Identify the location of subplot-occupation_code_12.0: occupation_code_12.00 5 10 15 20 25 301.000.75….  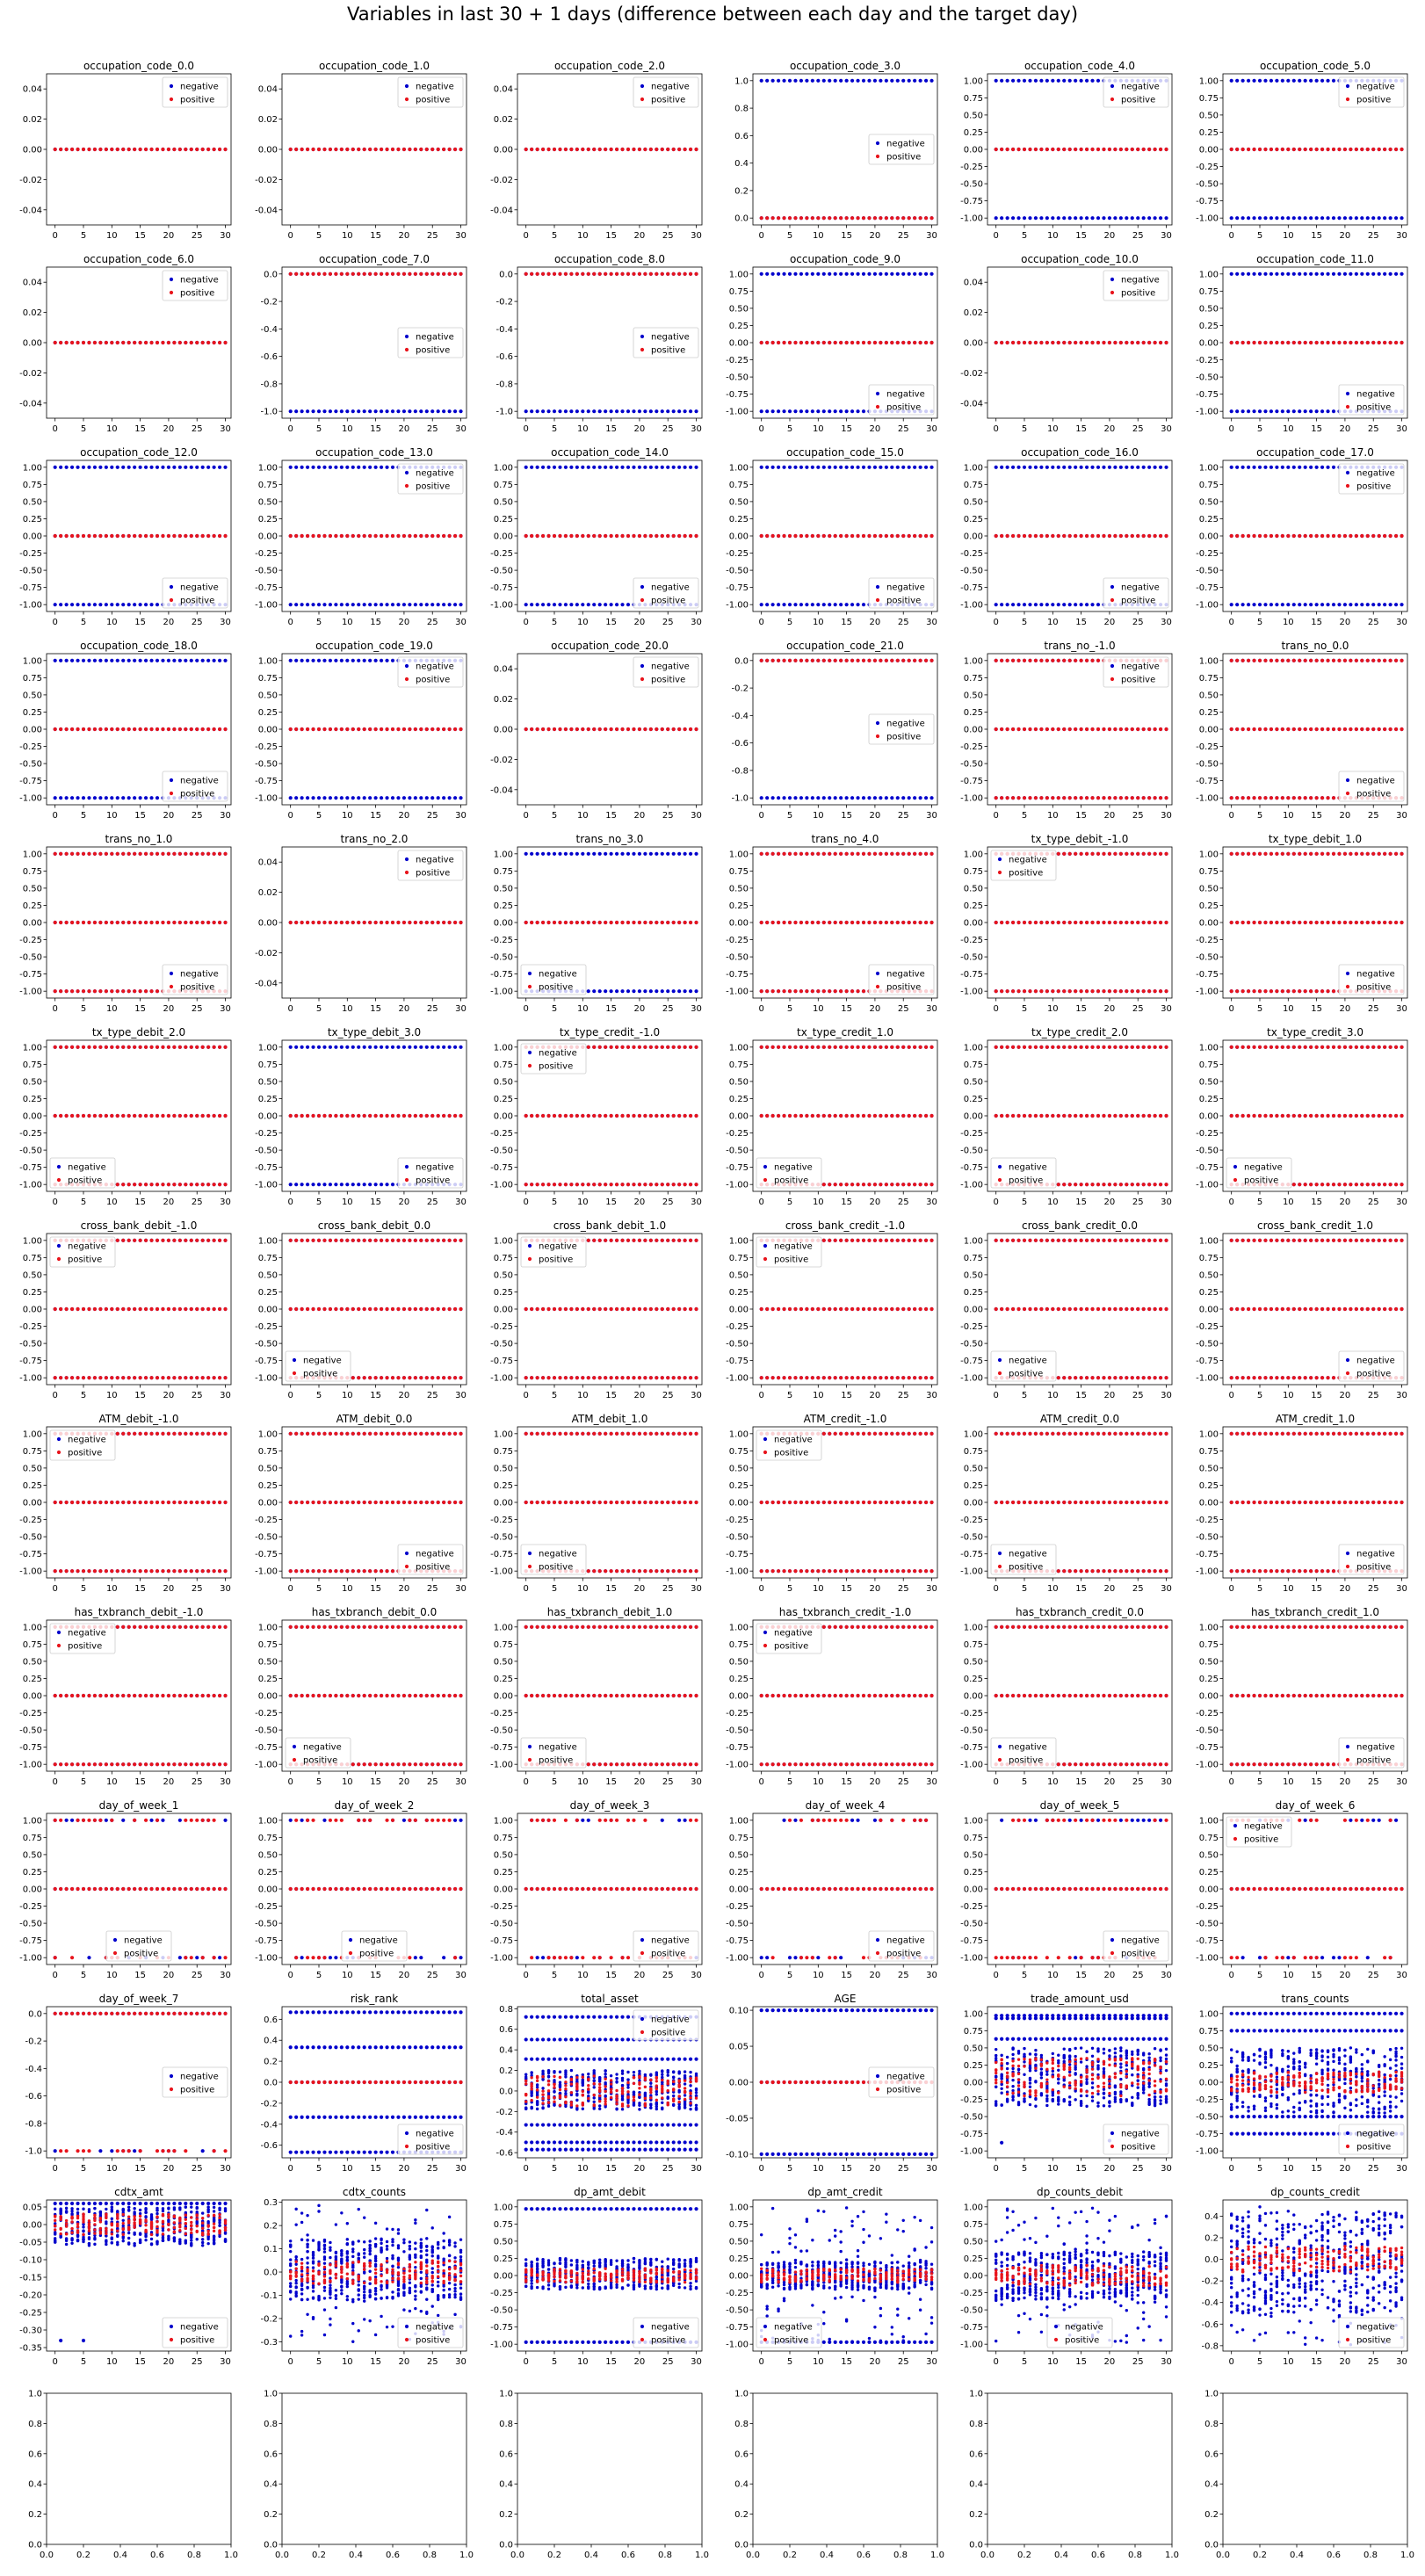
(125, 536).